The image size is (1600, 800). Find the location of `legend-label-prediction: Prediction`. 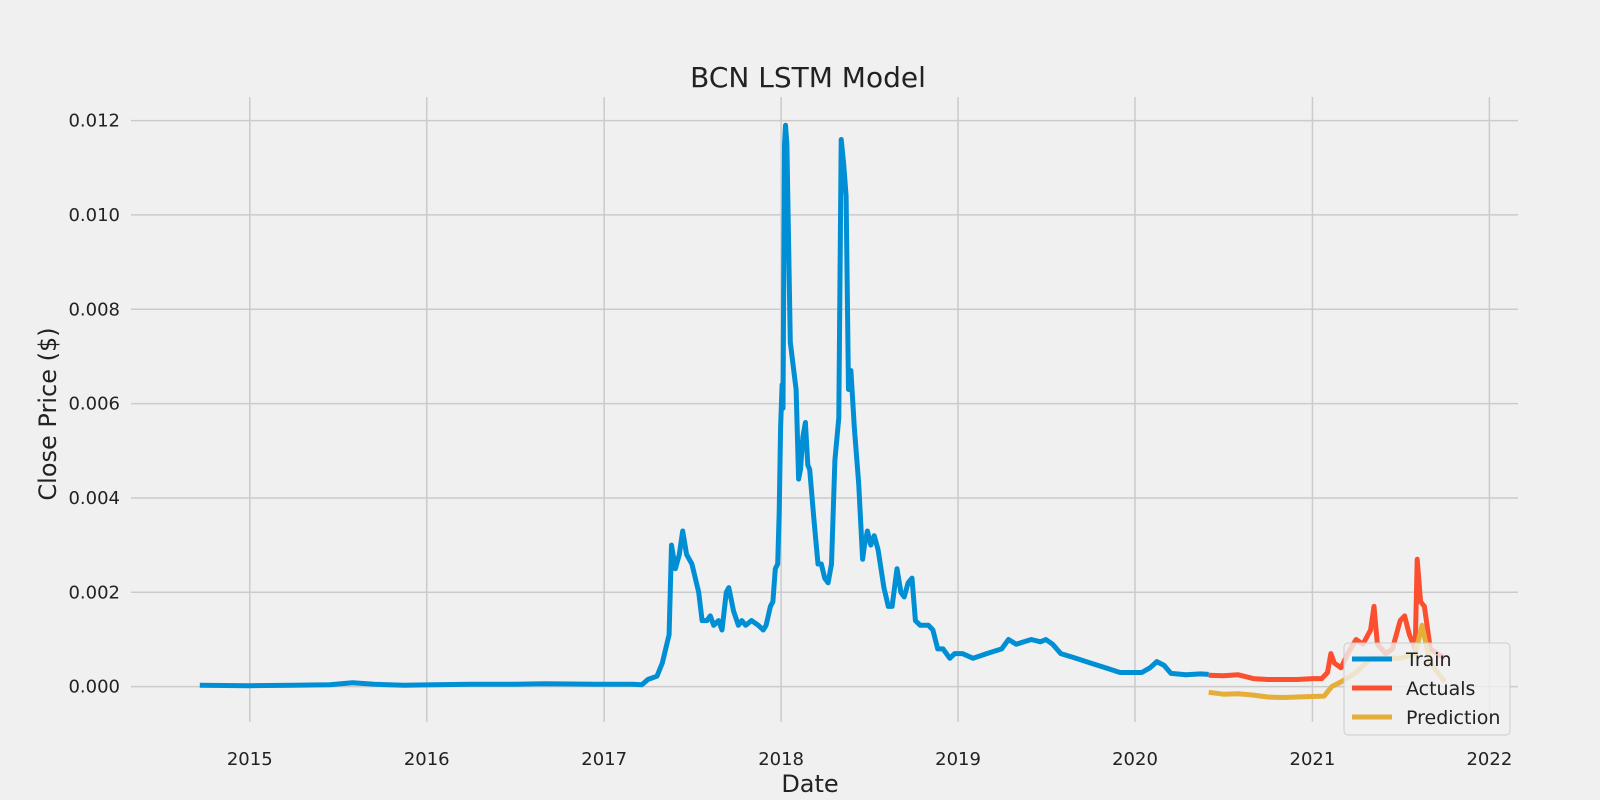

legend-label-prediction: Prediction is located at coordinates (1453, 718).